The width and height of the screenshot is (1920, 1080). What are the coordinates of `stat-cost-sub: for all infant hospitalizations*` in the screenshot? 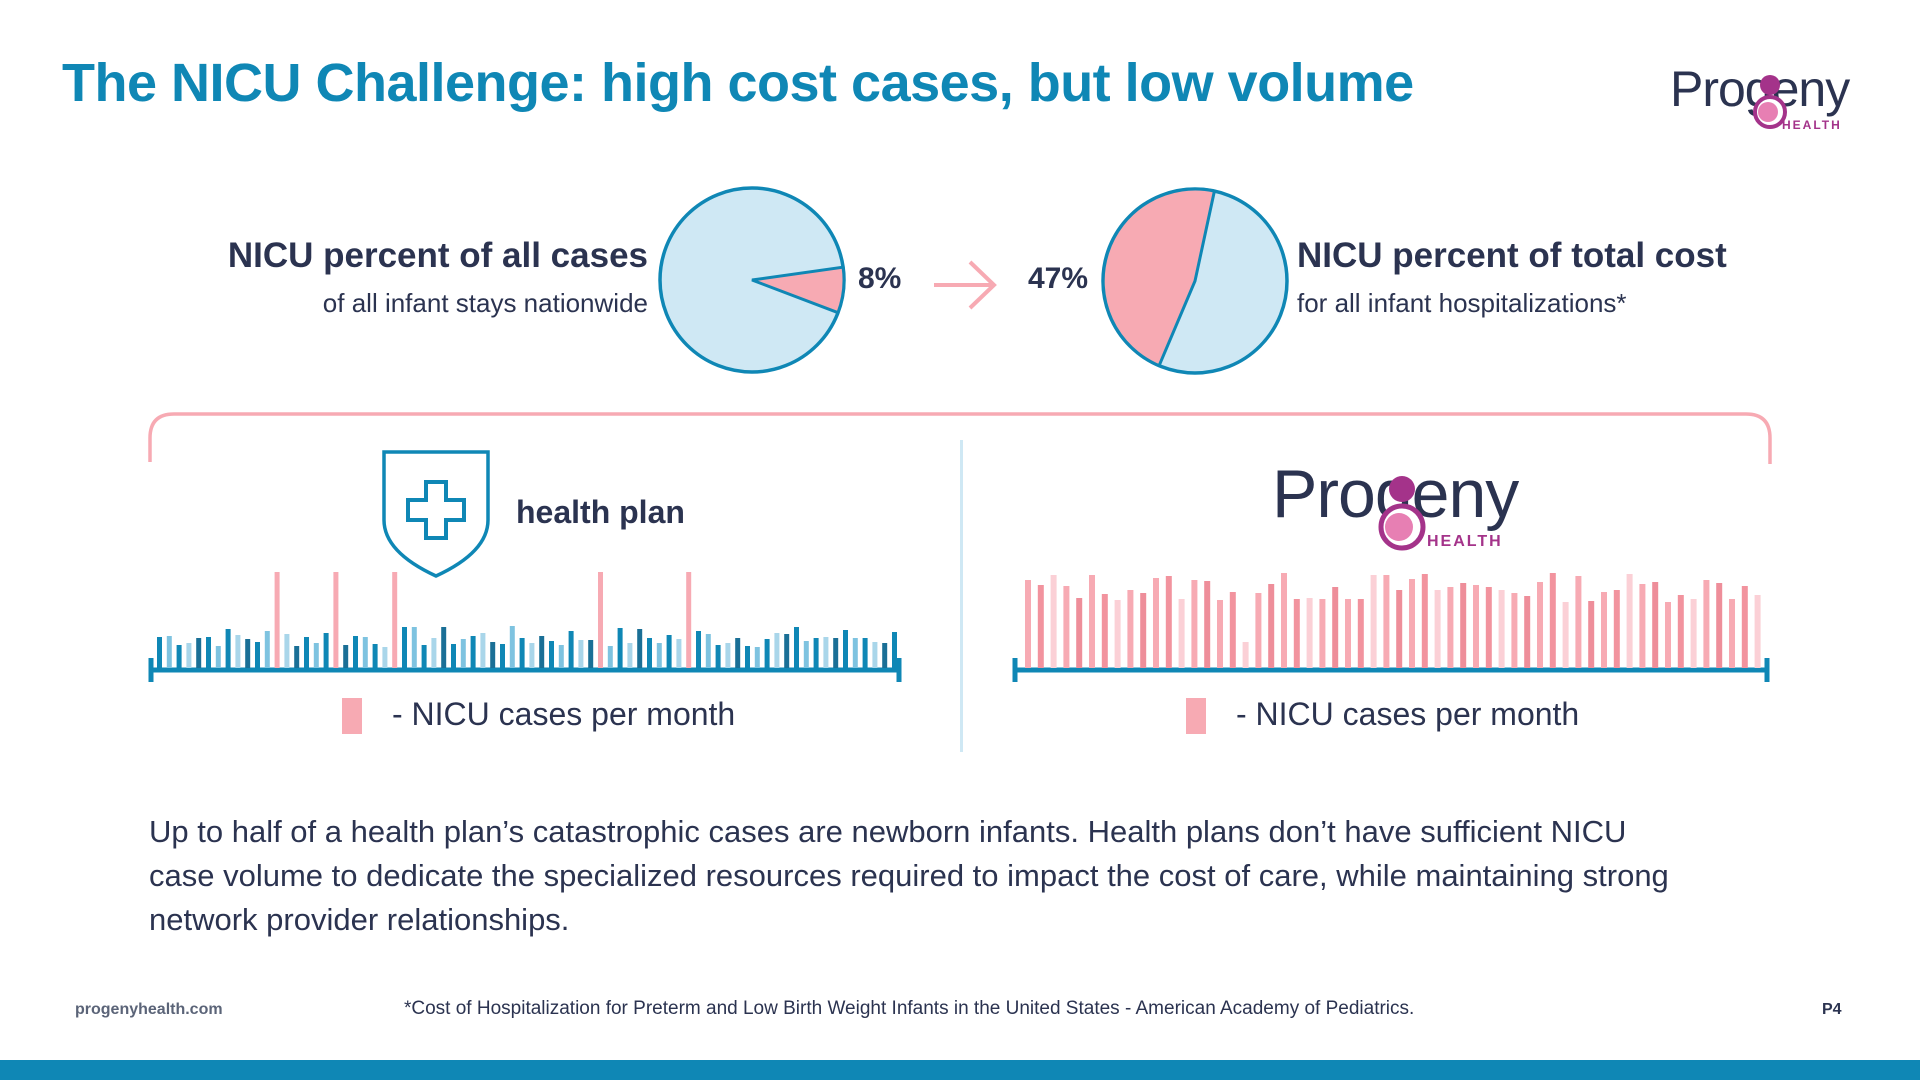 It's located at (1462, 303).